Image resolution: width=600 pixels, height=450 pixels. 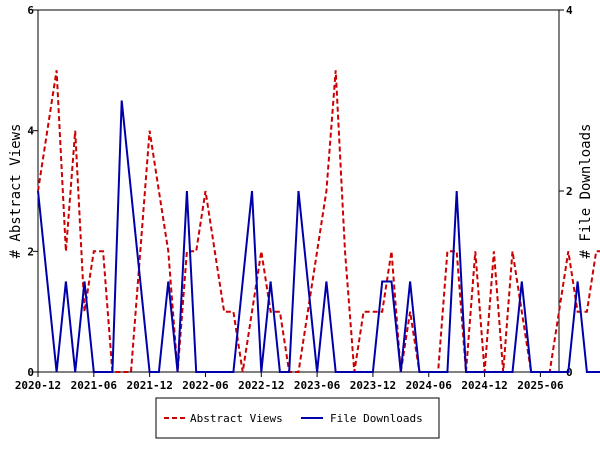 What do you see at coordinates (30, 131) in the screenshot?
I see `y-left-tick-label: 4` at bounding box center [30, 131].